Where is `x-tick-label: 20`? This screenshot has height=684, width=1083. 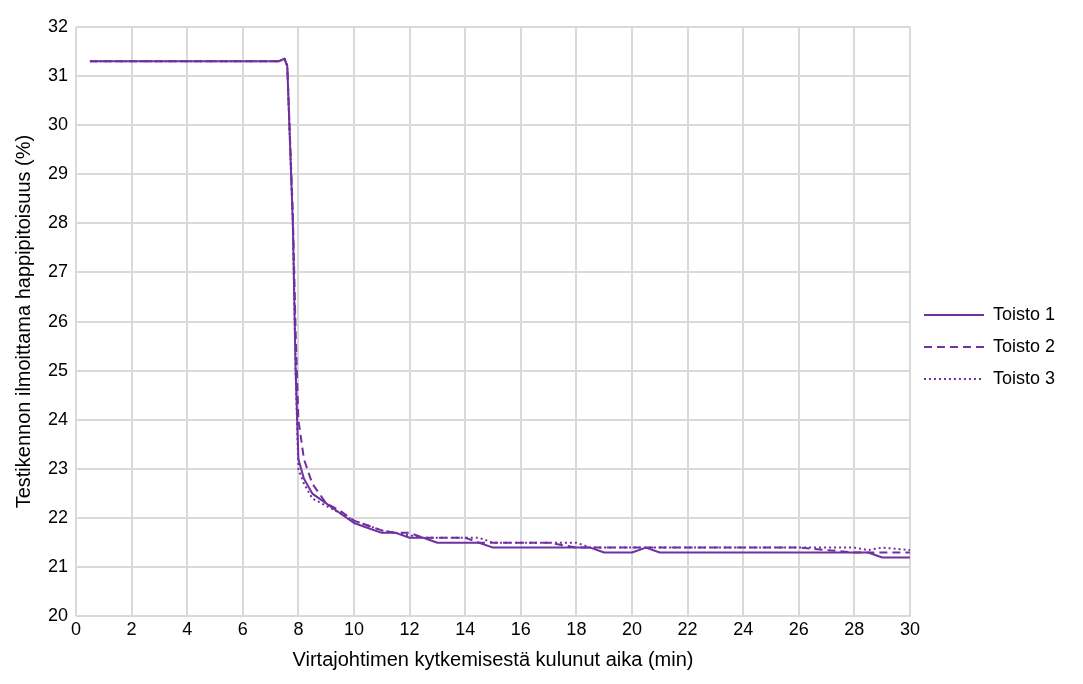 x-tick-label: 20 is located at coordinates (631, 629).